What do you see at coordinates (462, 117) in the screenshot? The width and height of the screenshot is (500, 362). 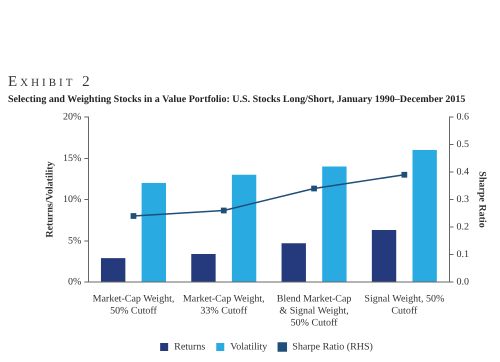 I see `y2-tick-label: 0.6` at bounding box center [462, 117].